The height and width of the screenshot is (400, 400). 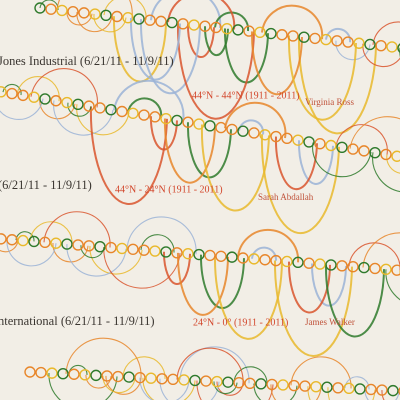 I want to click on row-label: nternational (6/21/11 - 11/9/11), so click(x=77, y=321).